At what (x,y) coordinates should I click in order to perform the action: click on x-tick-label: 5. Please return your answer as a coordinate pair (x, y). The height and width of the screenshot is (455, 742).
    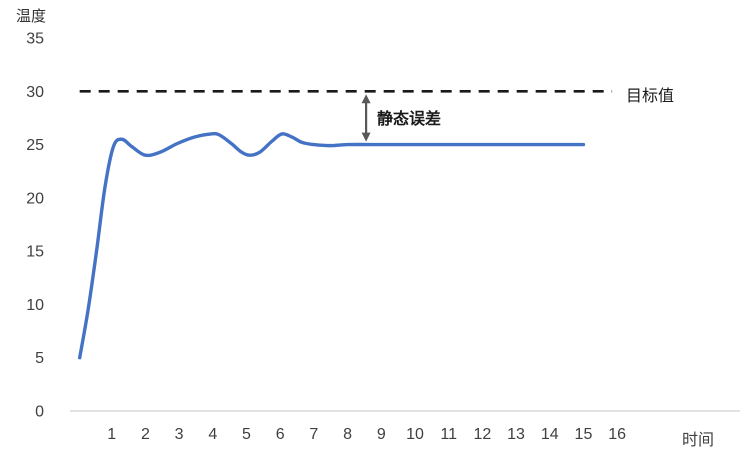
    Looking at the image, I should click on (246, 434).